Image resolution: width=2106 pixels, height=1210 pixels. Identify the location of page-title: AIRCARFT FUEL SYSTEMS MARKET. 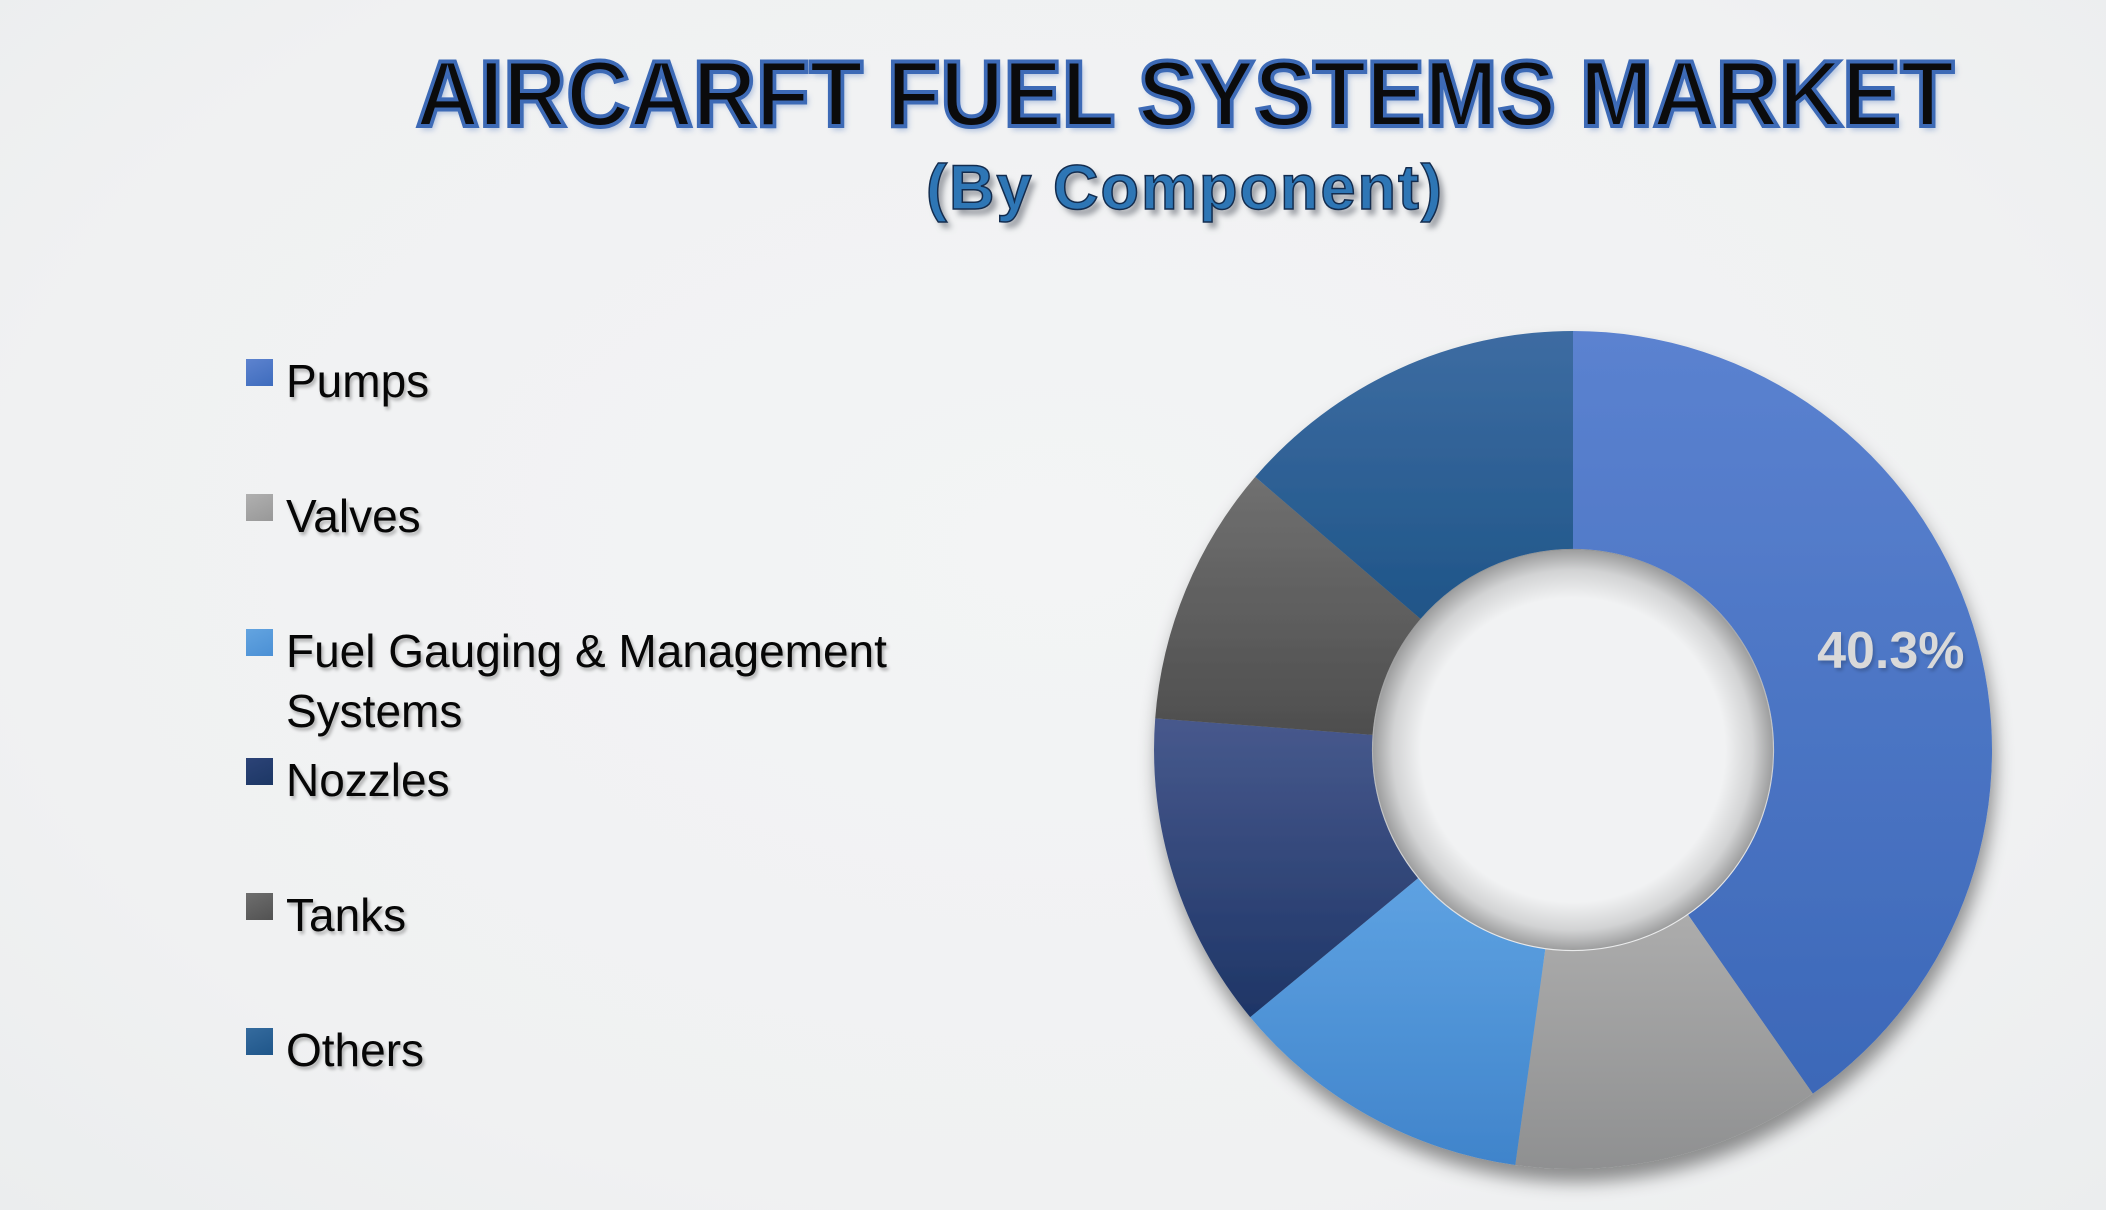
(1185, 93).